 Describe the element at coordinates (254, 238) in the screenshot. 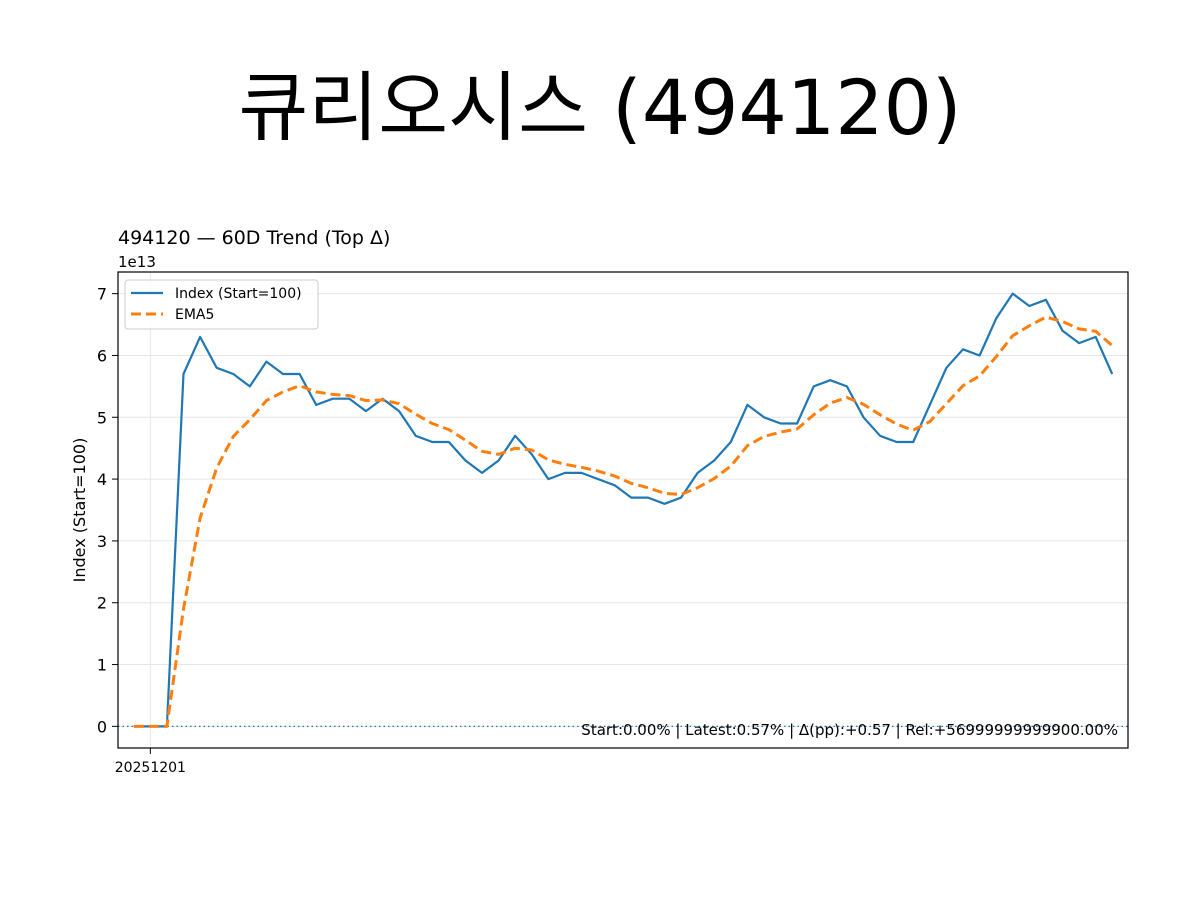

I see `chart-title: 494120 — 60D Trend (Top Δ)` at that location.